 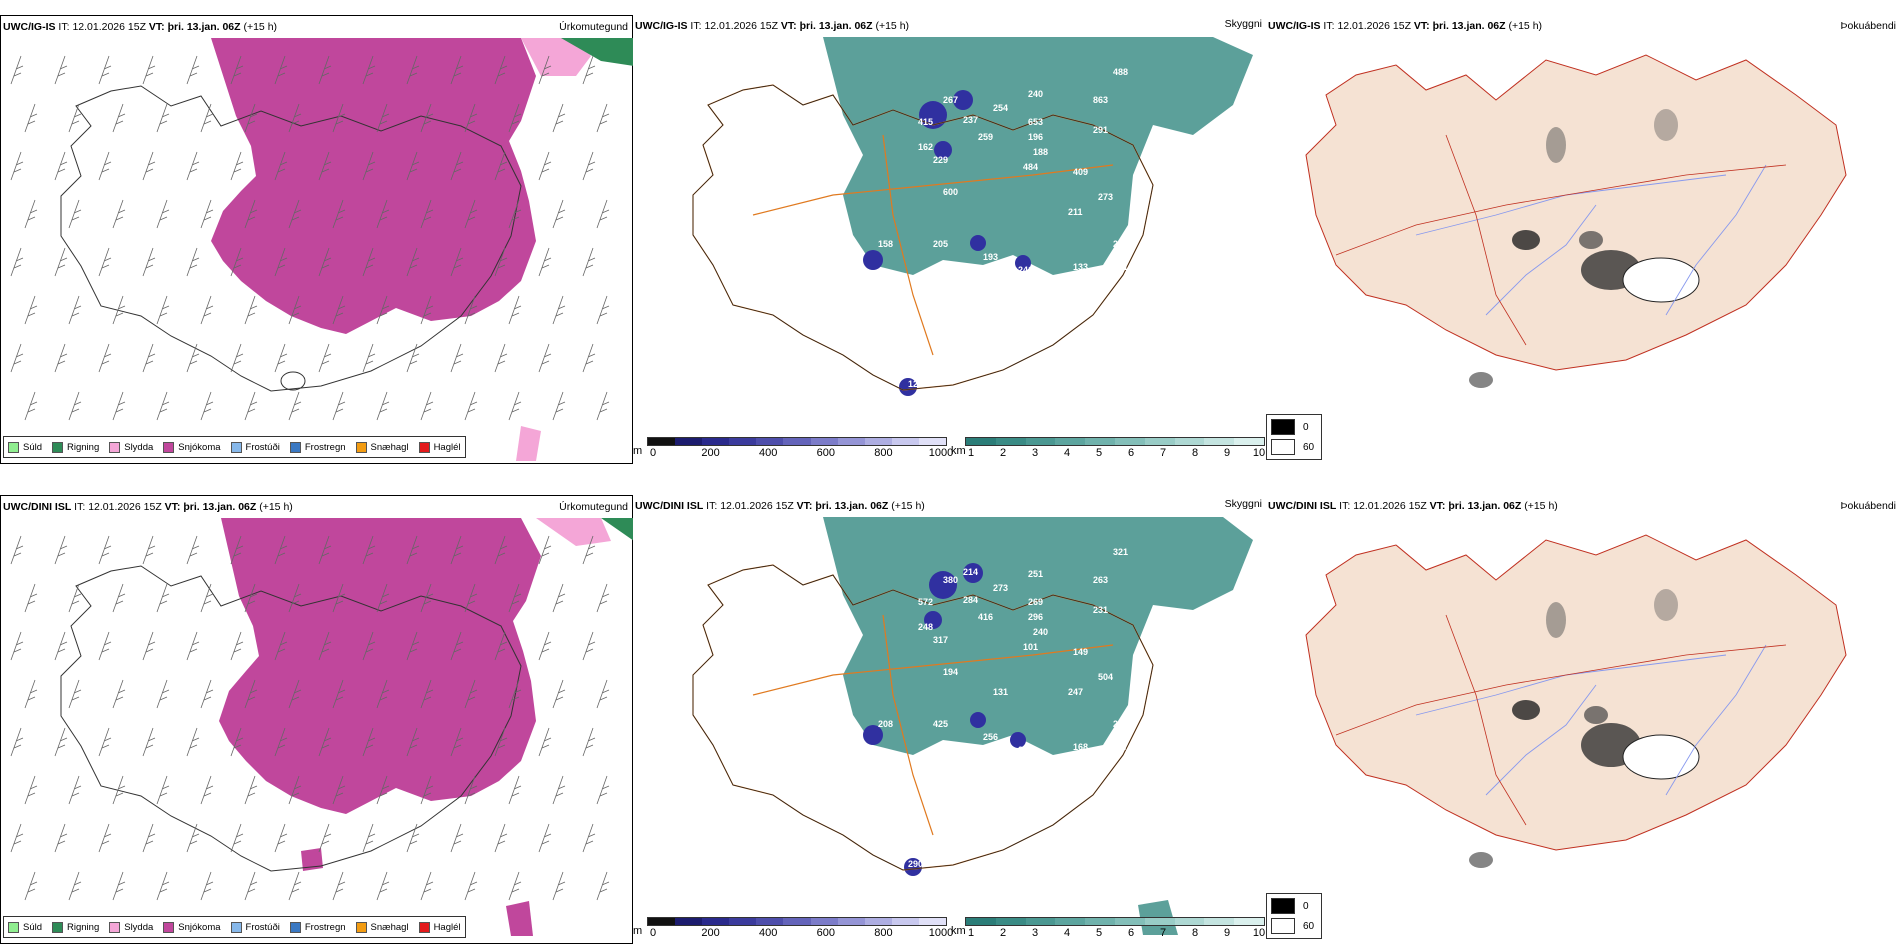 What do you see at coordinates (950, 192) in the screenshot?
I see `cloud-base-value: 600` at bounding box center [950, 192].